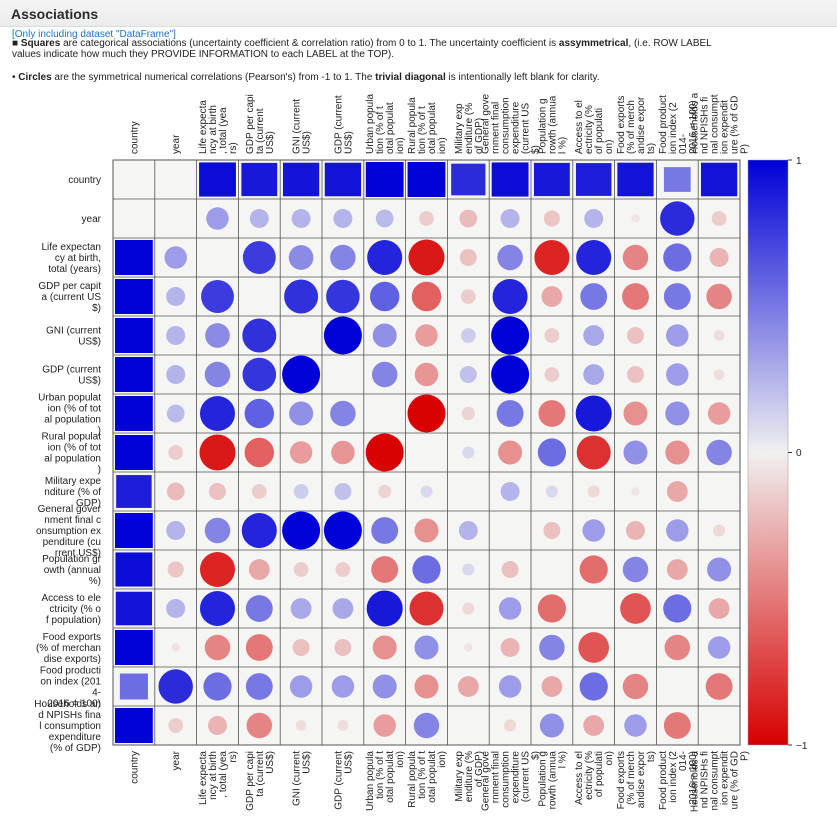 The width and height of the screenshot is (837, 836). I want to click on column-label-top: Military exp, so click(459, 128).